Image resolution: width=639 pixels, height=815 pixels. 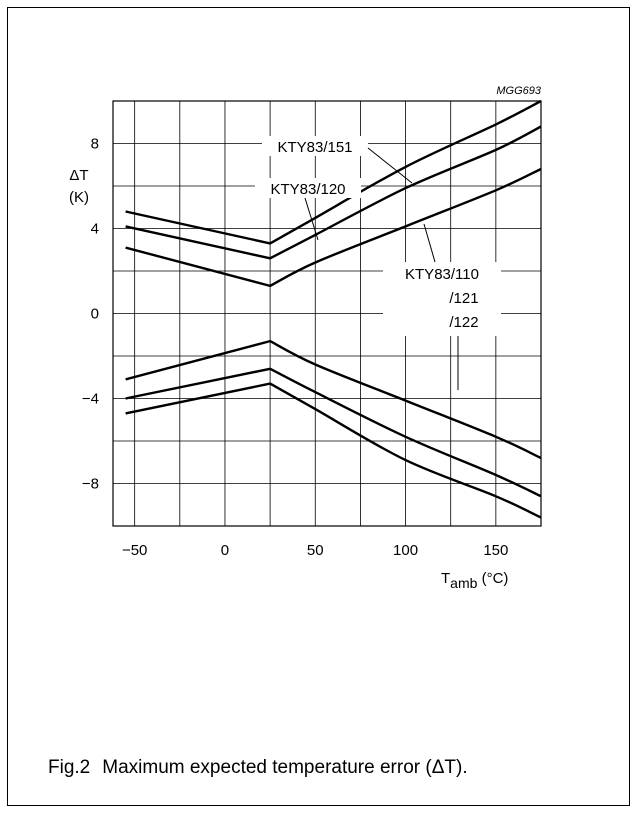 I want to click on x-tick-label: 150, so click(x=495, y=550).